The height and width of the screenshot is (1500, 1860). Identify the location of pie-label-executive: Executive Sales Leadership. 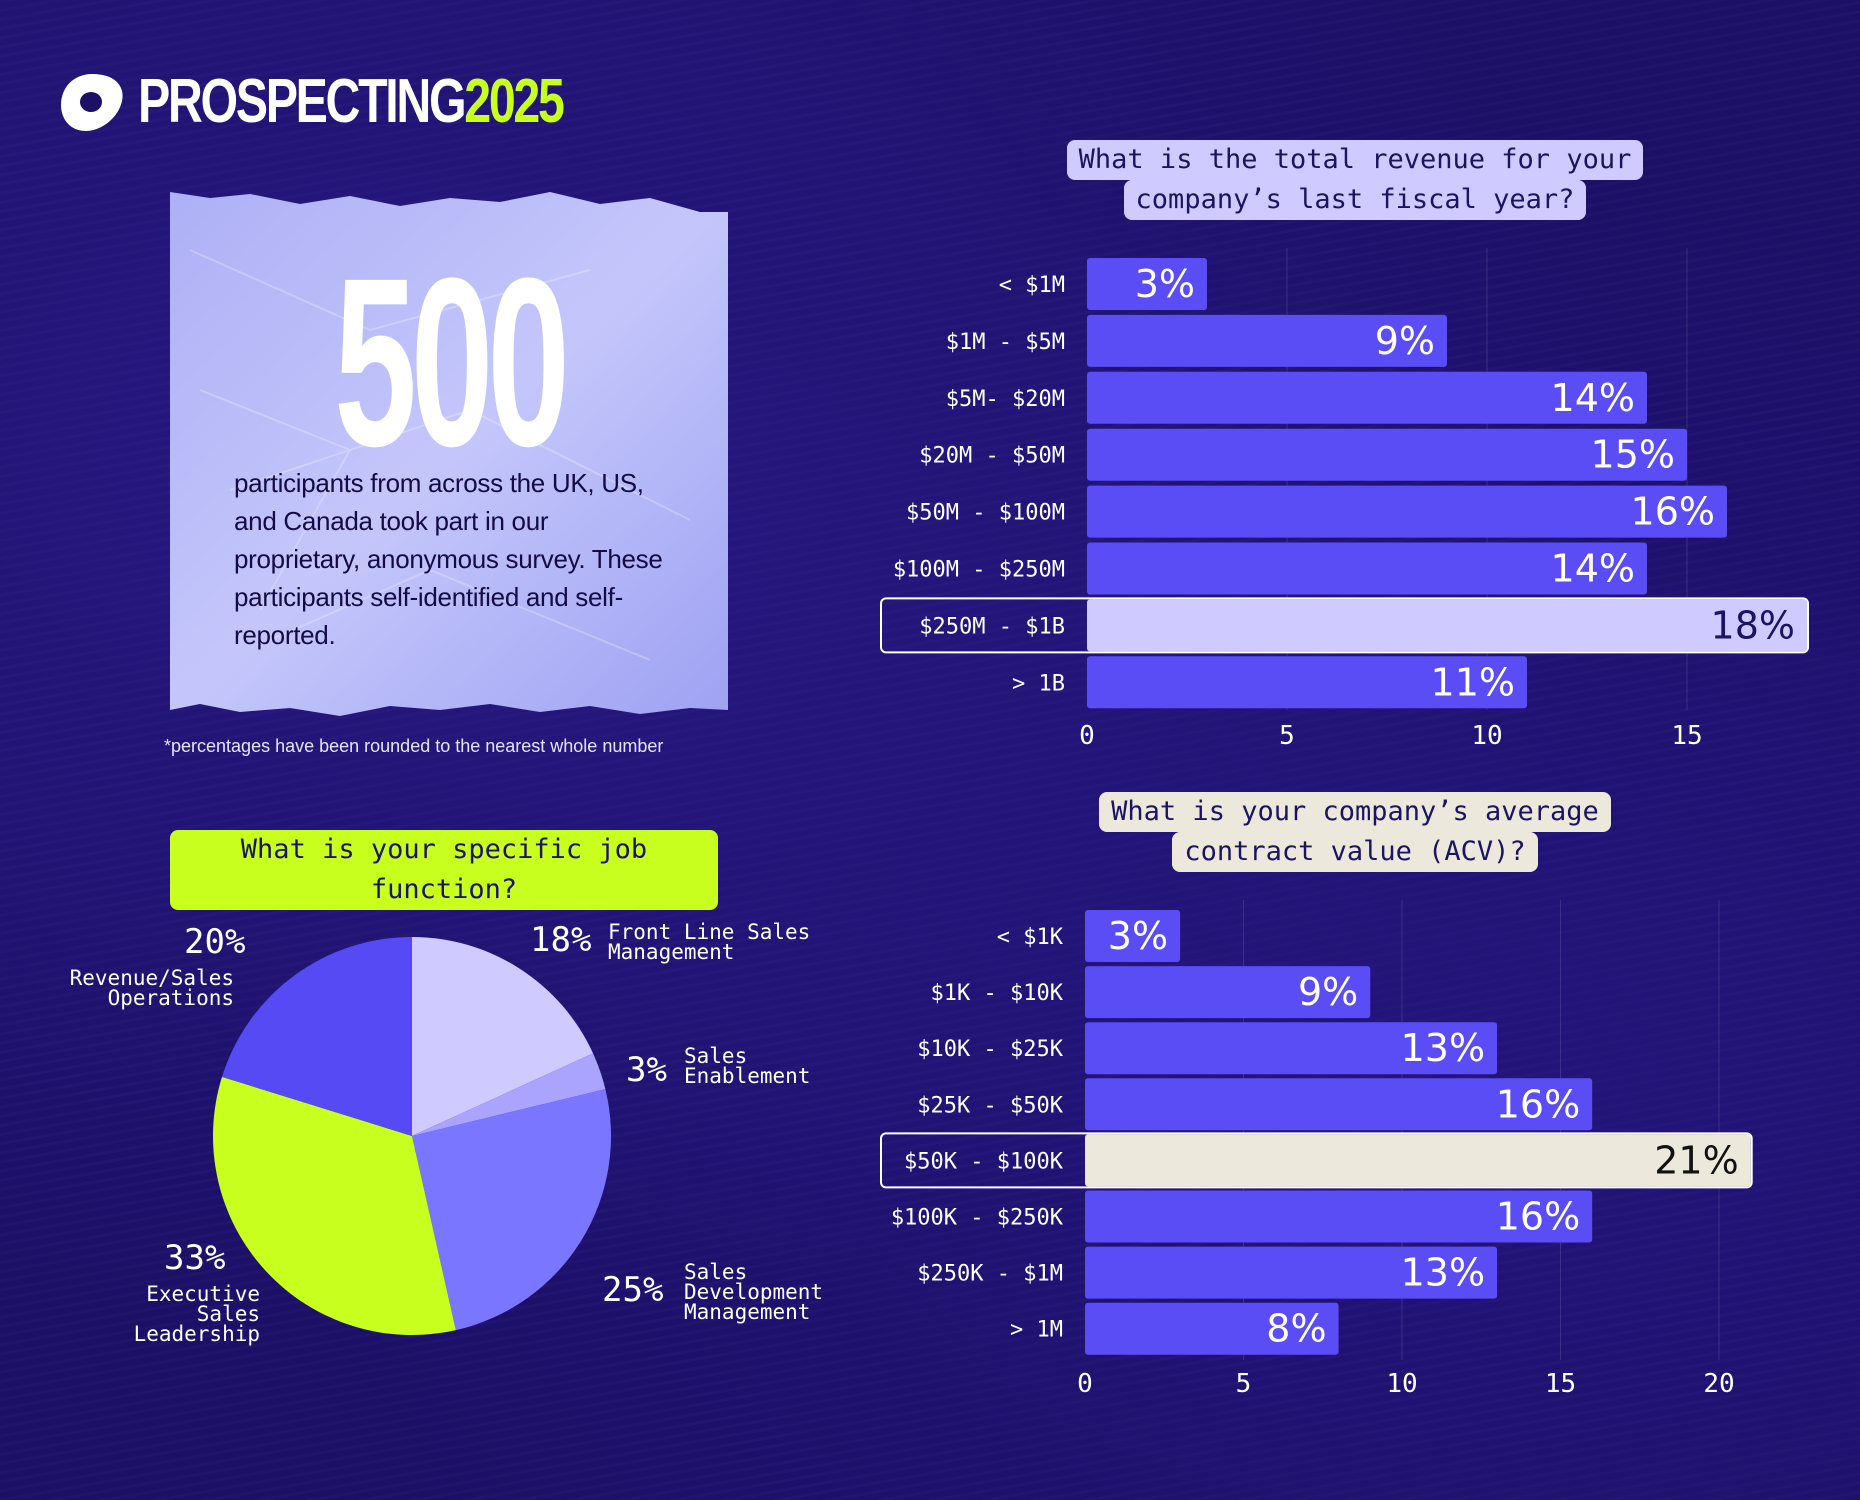
(160, 1314).